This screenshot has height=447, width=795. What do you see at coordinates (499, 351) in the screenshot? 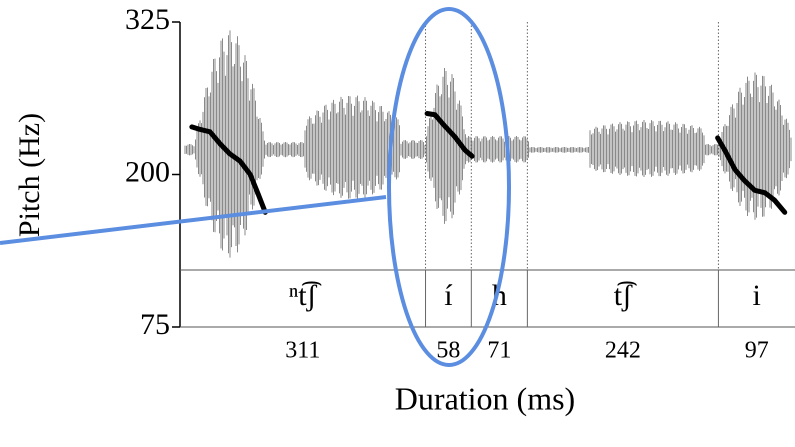
I see `duration-label: 71` at bounding box center [499, 351].